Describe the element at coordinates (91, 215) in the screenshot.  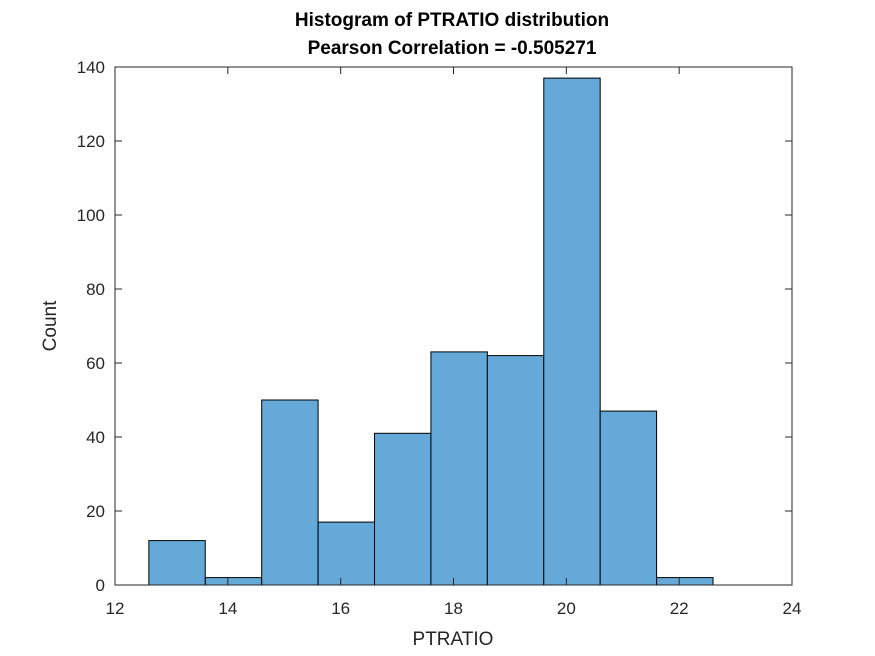
I see `y-tick-label: 100` at that location.